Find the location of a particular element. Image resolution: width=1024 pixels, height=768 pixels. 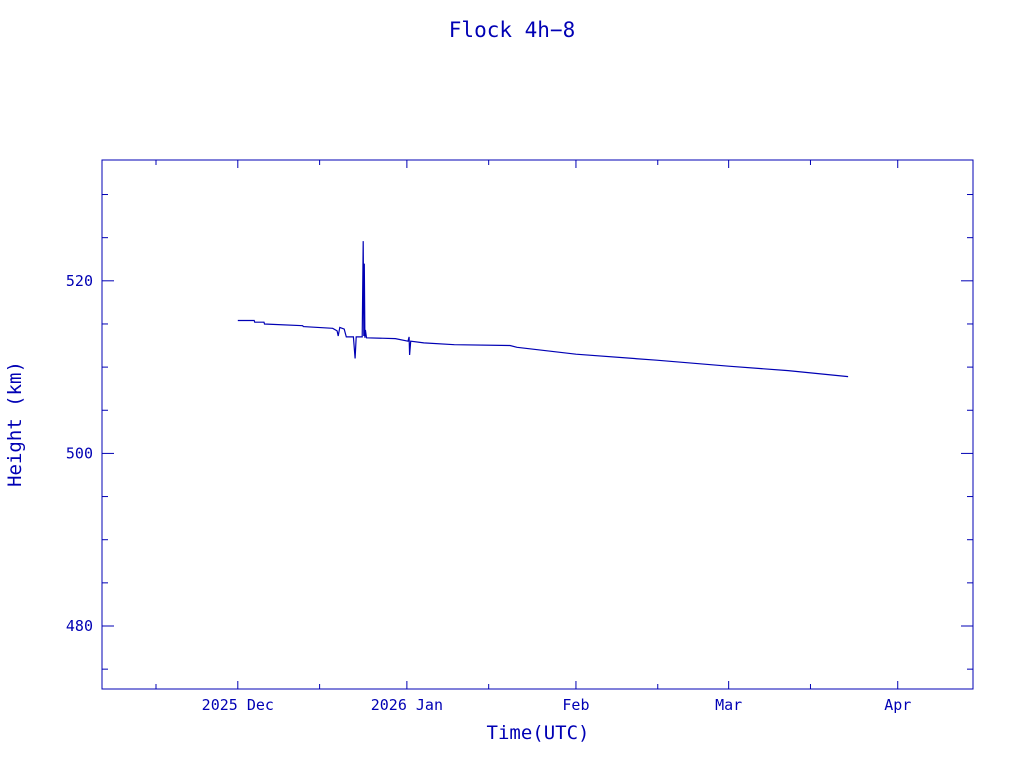

x-tick-label: 2025 Dec is located at coordinates (238, 705).